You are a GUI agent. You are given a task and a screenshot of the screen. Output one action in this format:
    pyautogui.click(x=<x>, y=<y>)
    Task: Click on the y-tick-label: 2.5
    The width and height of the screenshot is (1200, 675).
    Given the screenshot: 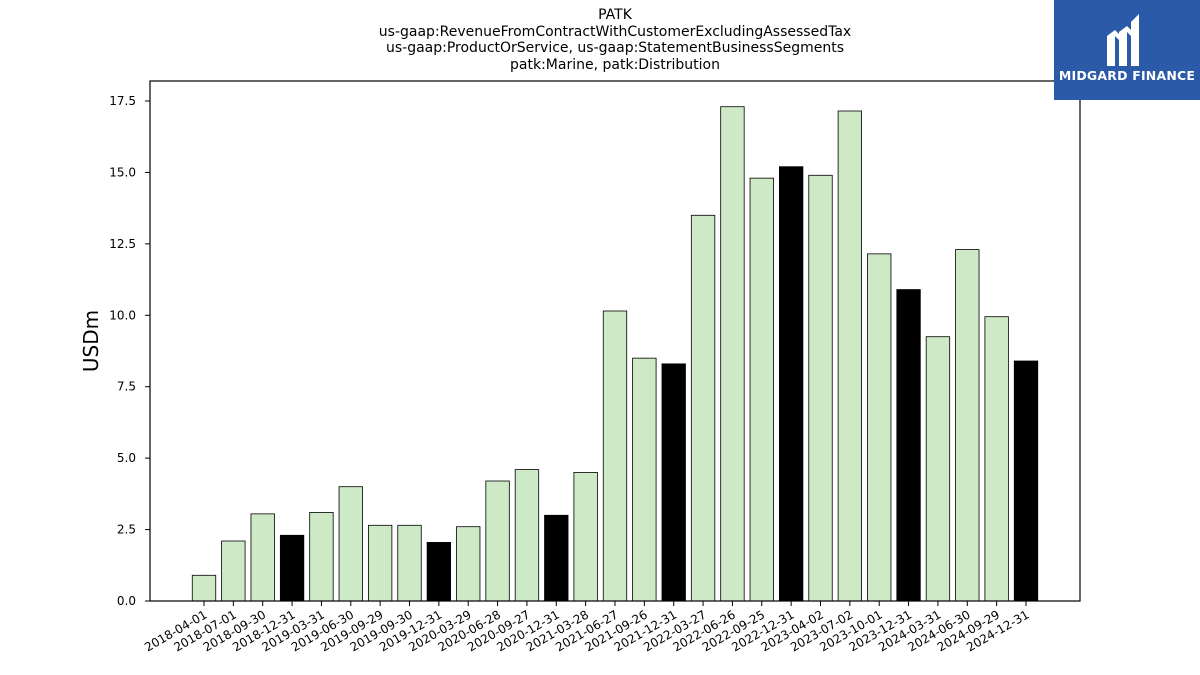 What is the action you would take?
    pyautogui.click(x=126, y=530)
    